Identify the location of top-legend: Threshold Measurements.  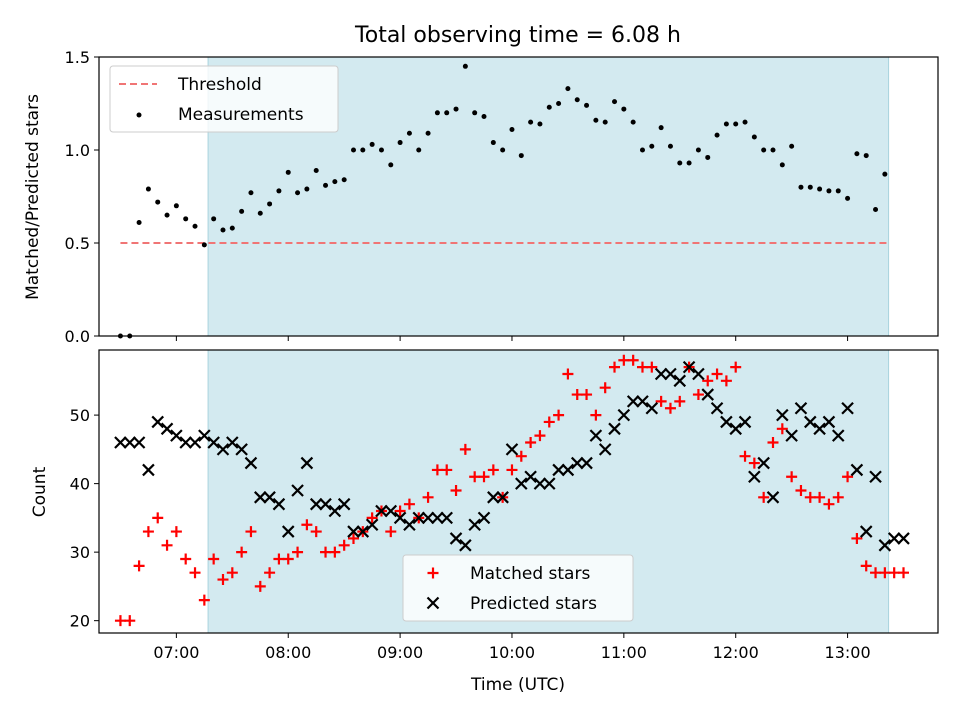
(224, 99).